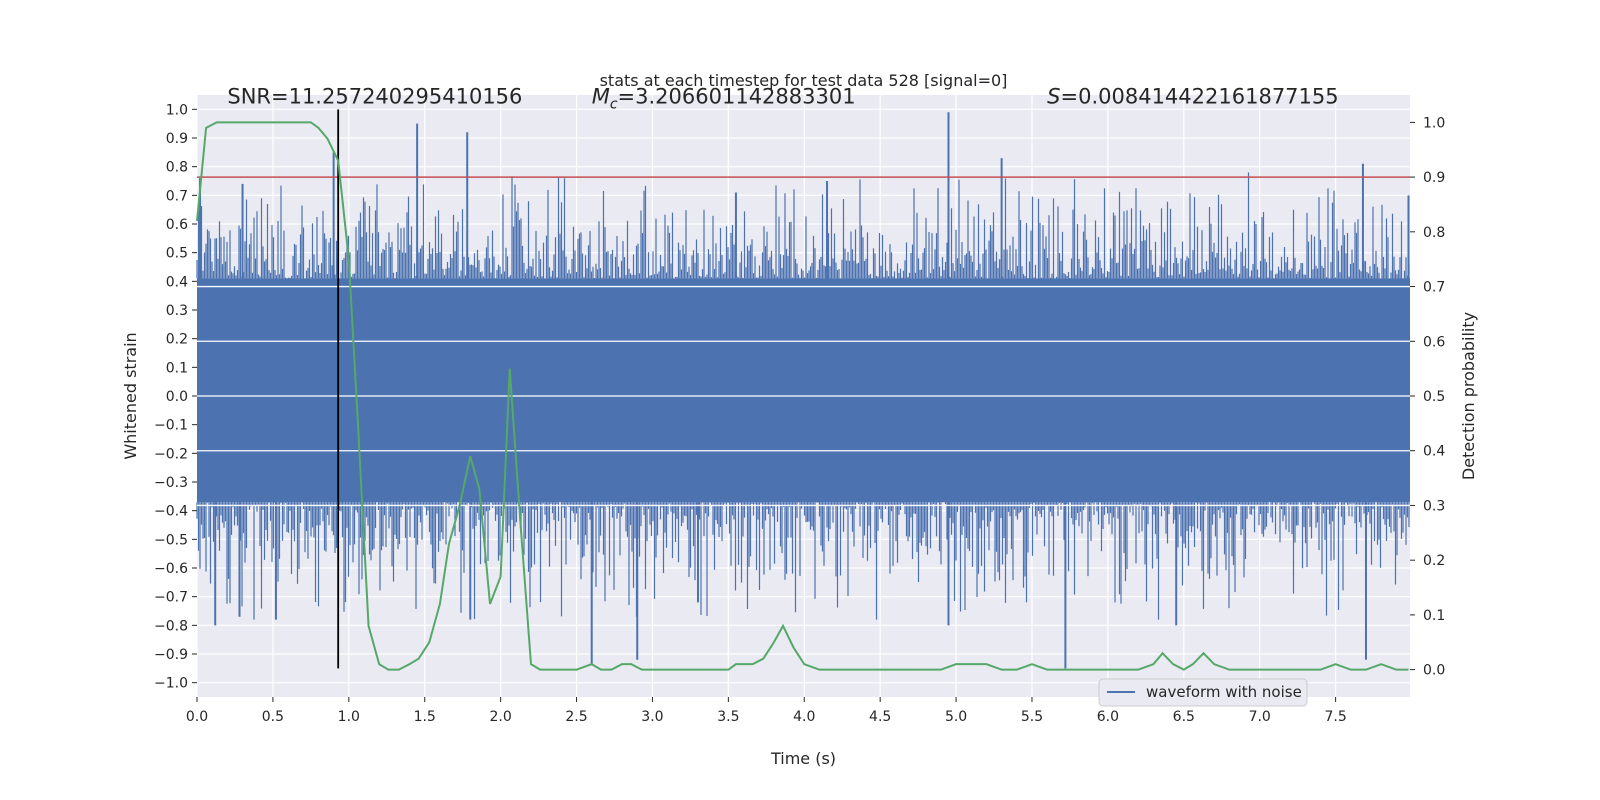 This screenshot has width=1600, height=800. Describe the element at coordinates (1032, 717) in the screenshot. I see `x-tick-label: 5.5` at that location.